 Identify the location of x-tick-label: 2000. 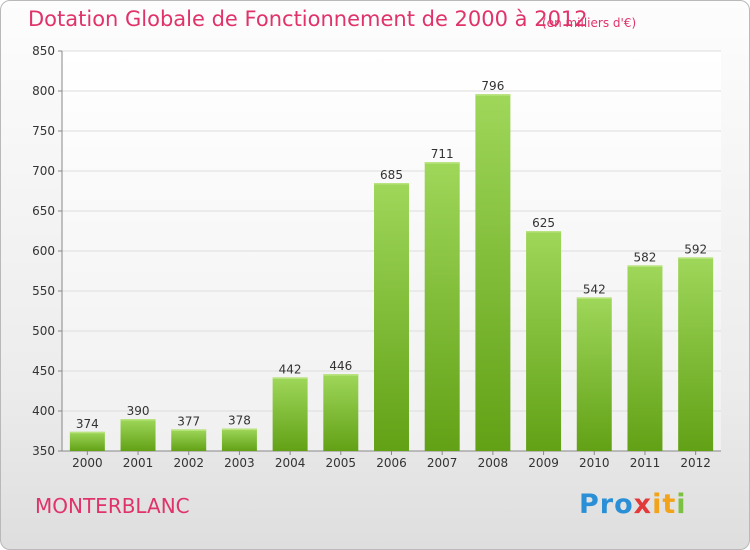
(87, 463).